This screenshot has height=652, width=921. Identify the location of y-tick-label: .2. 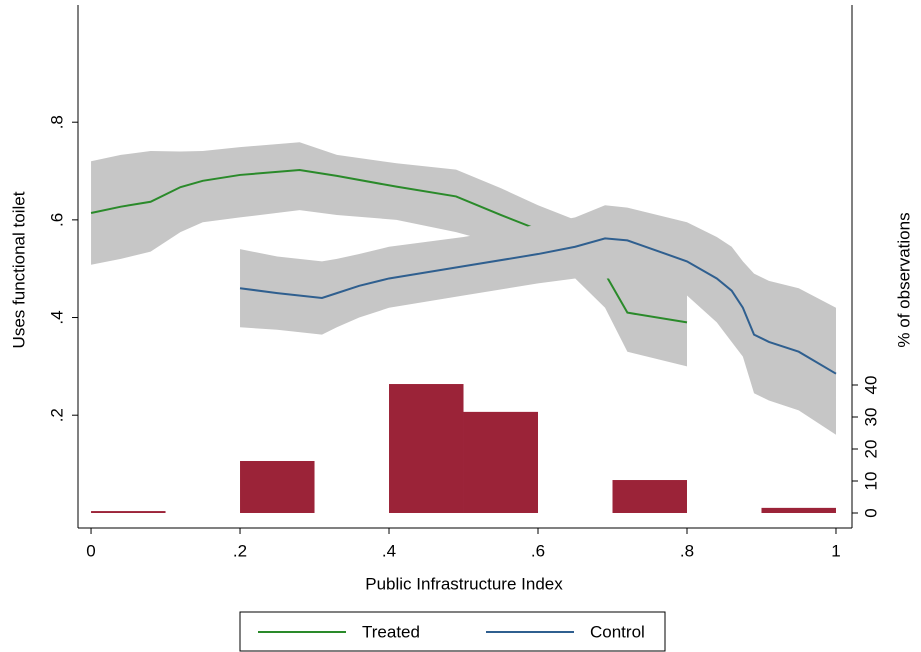
(56, 415).